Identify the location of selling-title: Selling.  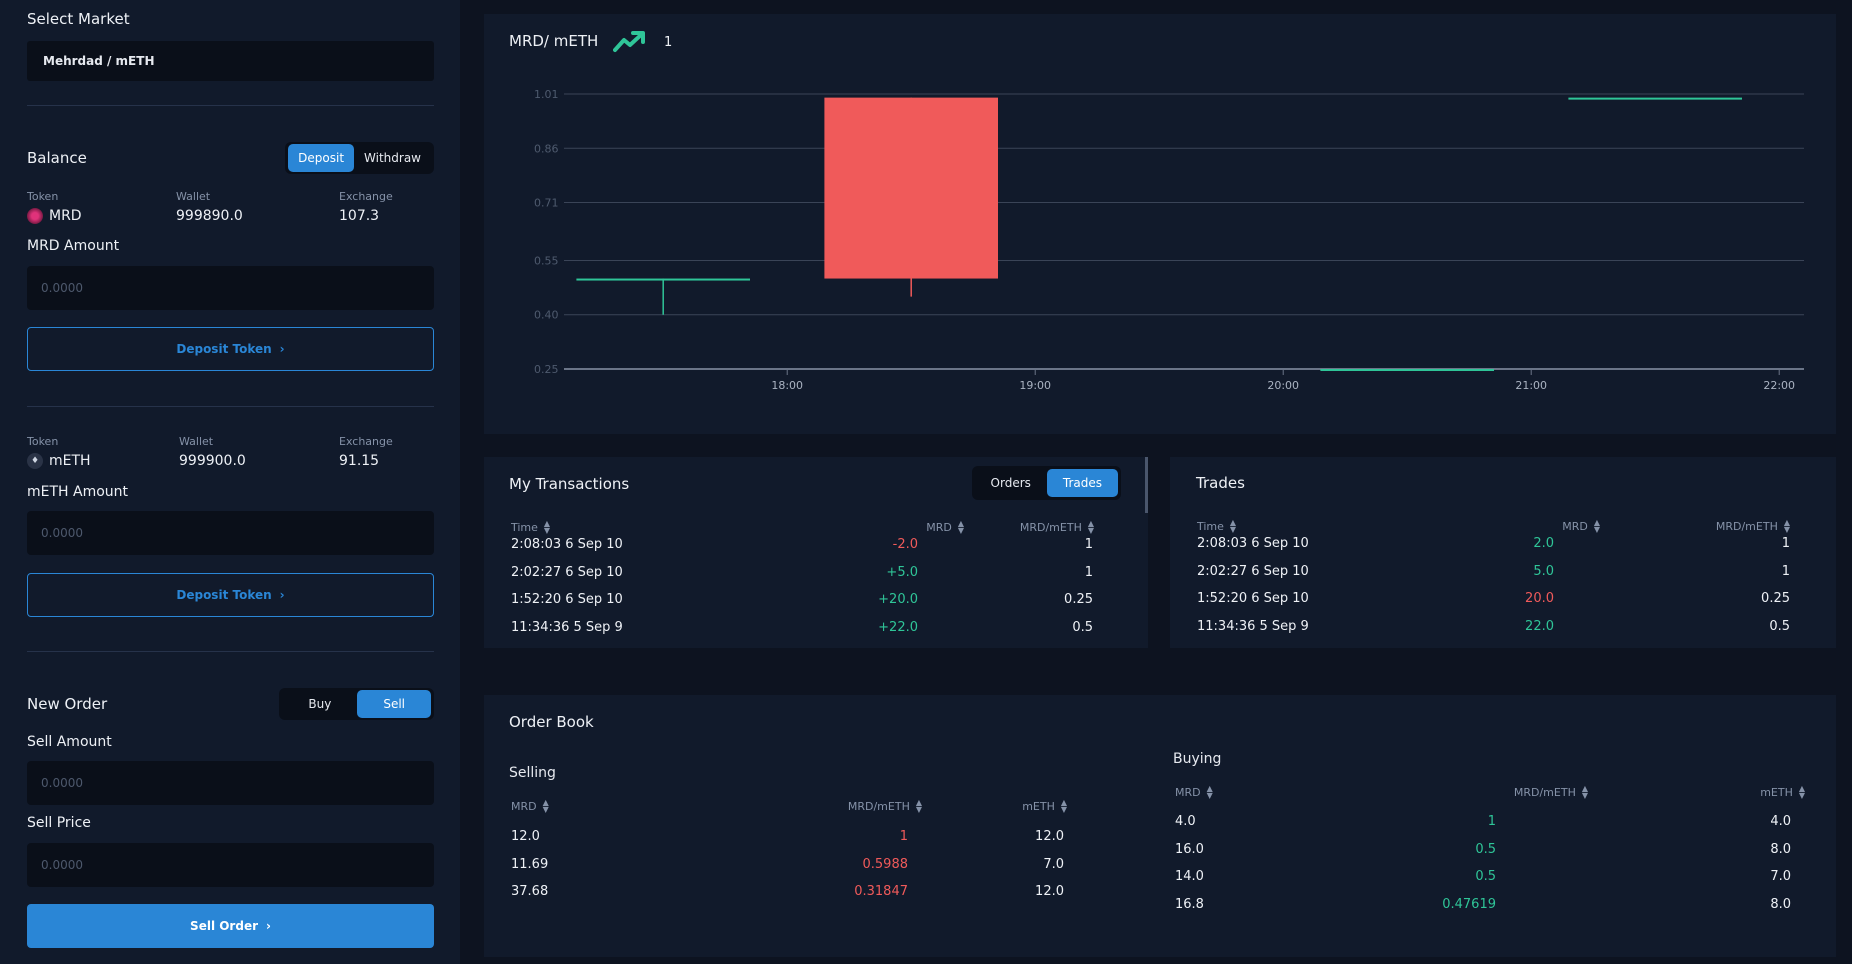
(532, 773).